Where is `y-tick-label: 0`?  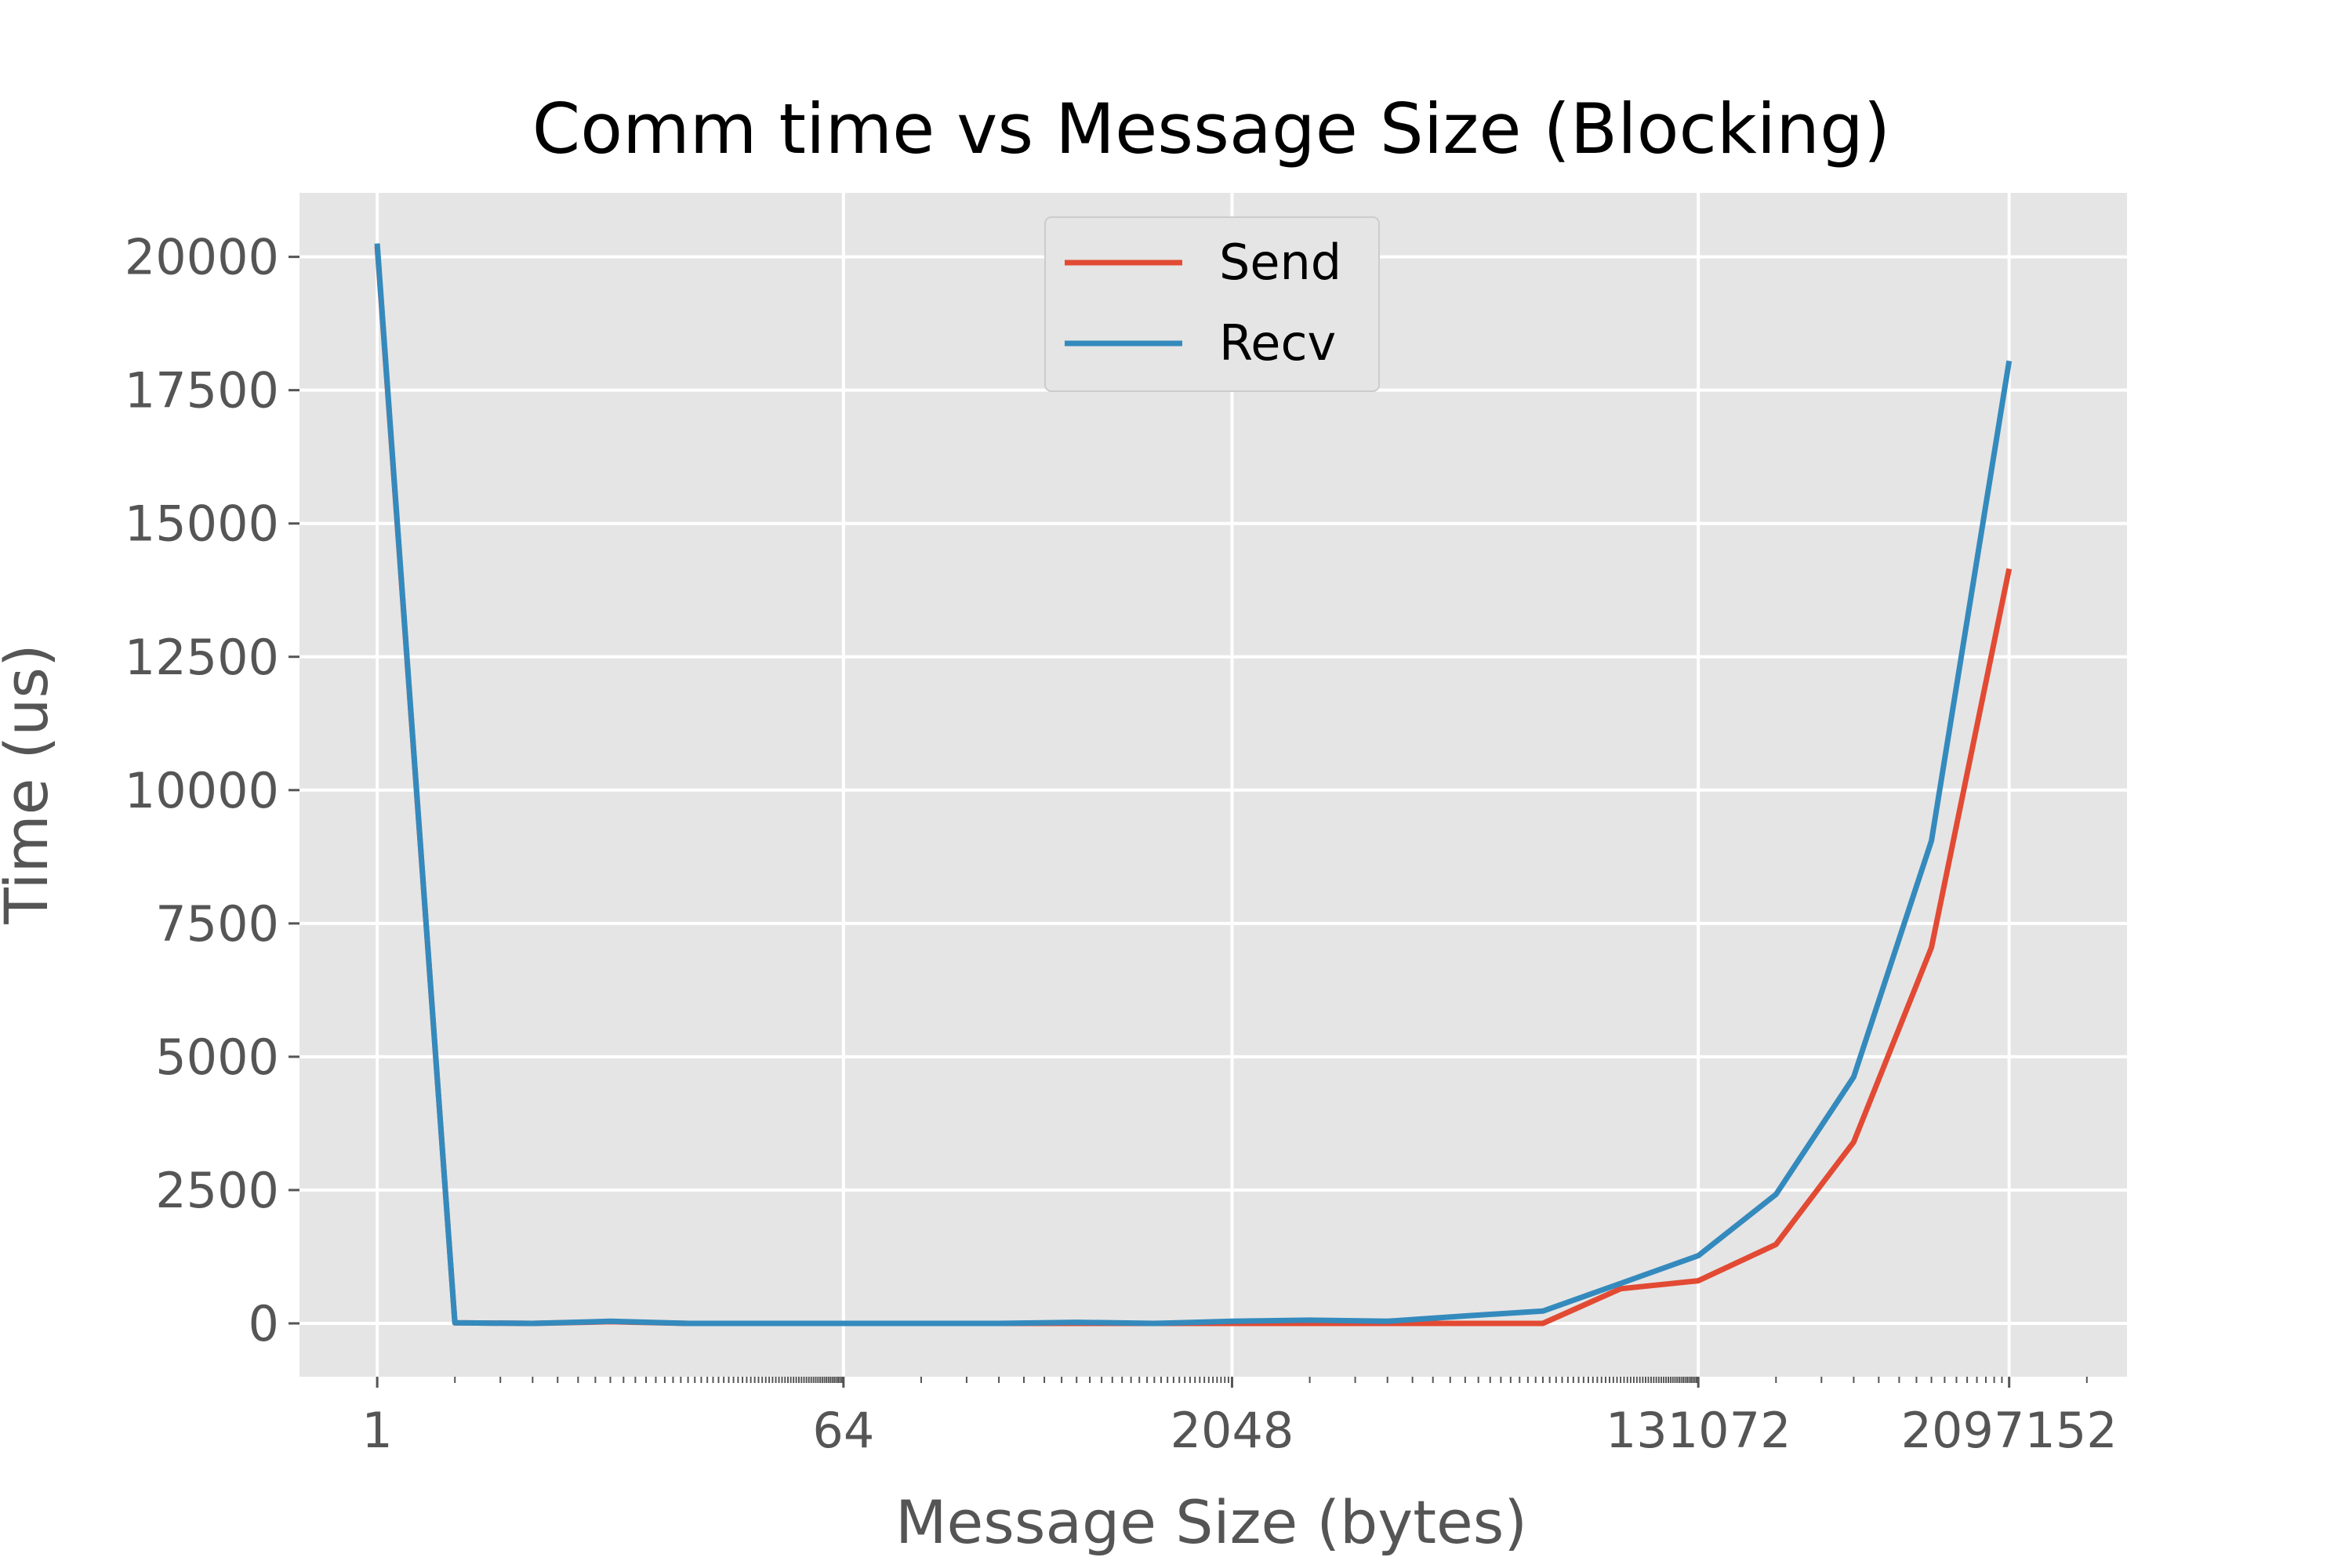
y-tick-label: 0 is located at coordinates (264, 1323).